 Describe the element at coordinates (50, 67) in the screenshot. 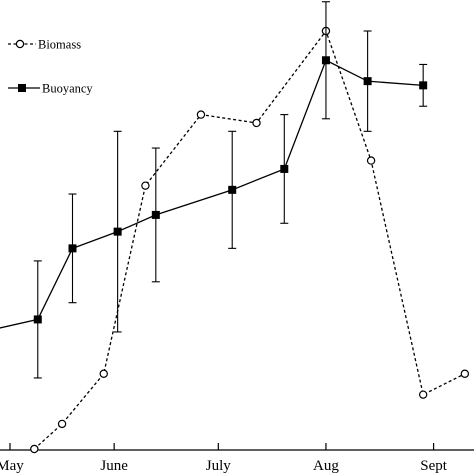

I see `legend: Biomass Buoyancy` at that location.